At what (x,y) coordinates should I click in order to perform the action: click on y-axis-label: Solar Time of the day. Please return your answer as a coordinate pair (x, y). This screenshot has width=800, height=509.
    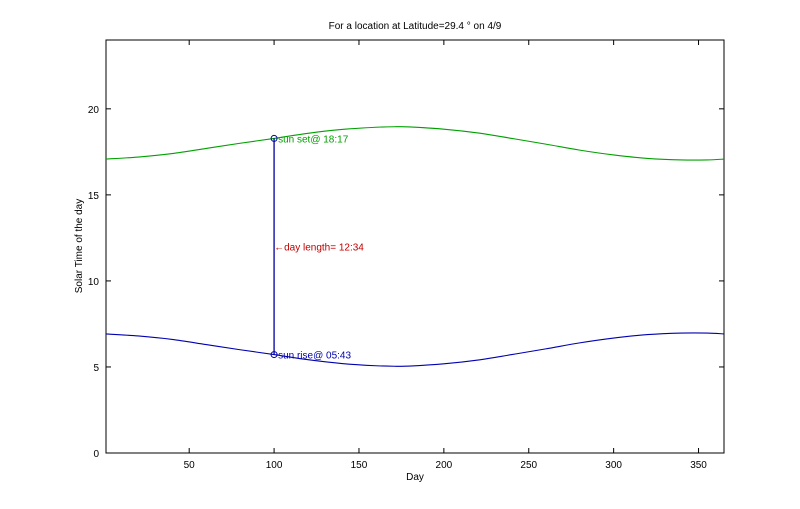
    Looking at the image, I should click on (79, 246).